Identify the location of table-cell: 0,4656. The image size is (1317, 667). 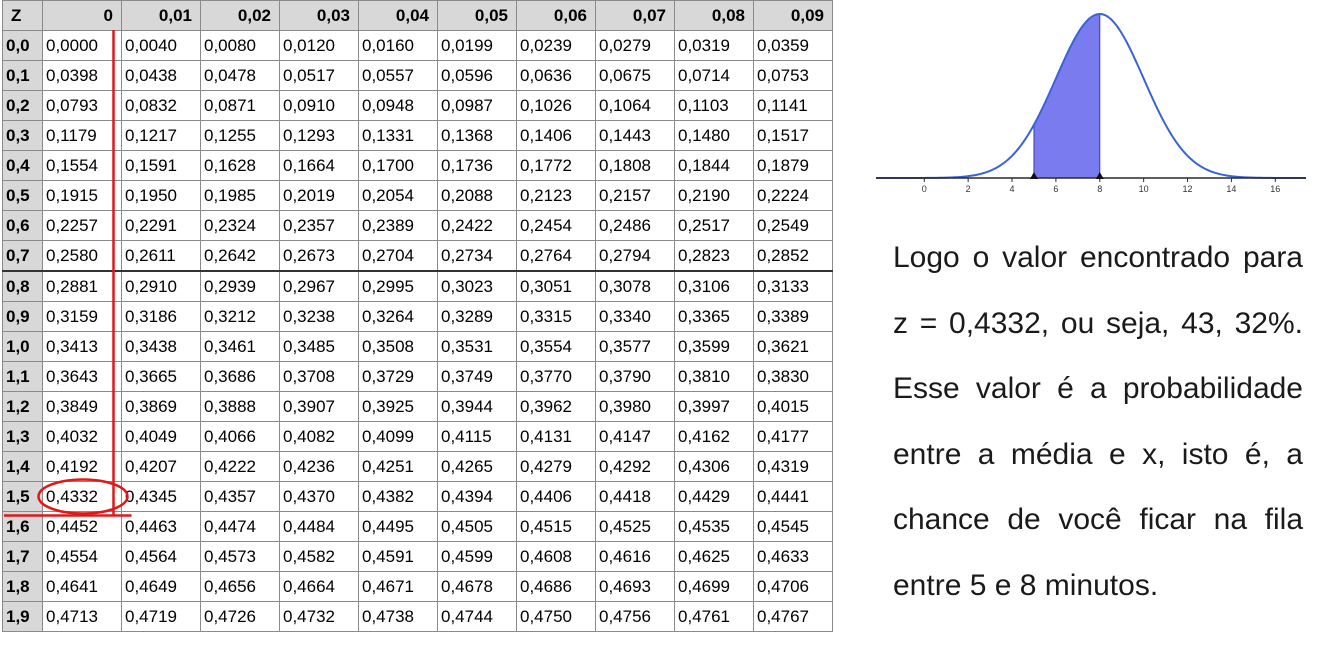
(240, 586).